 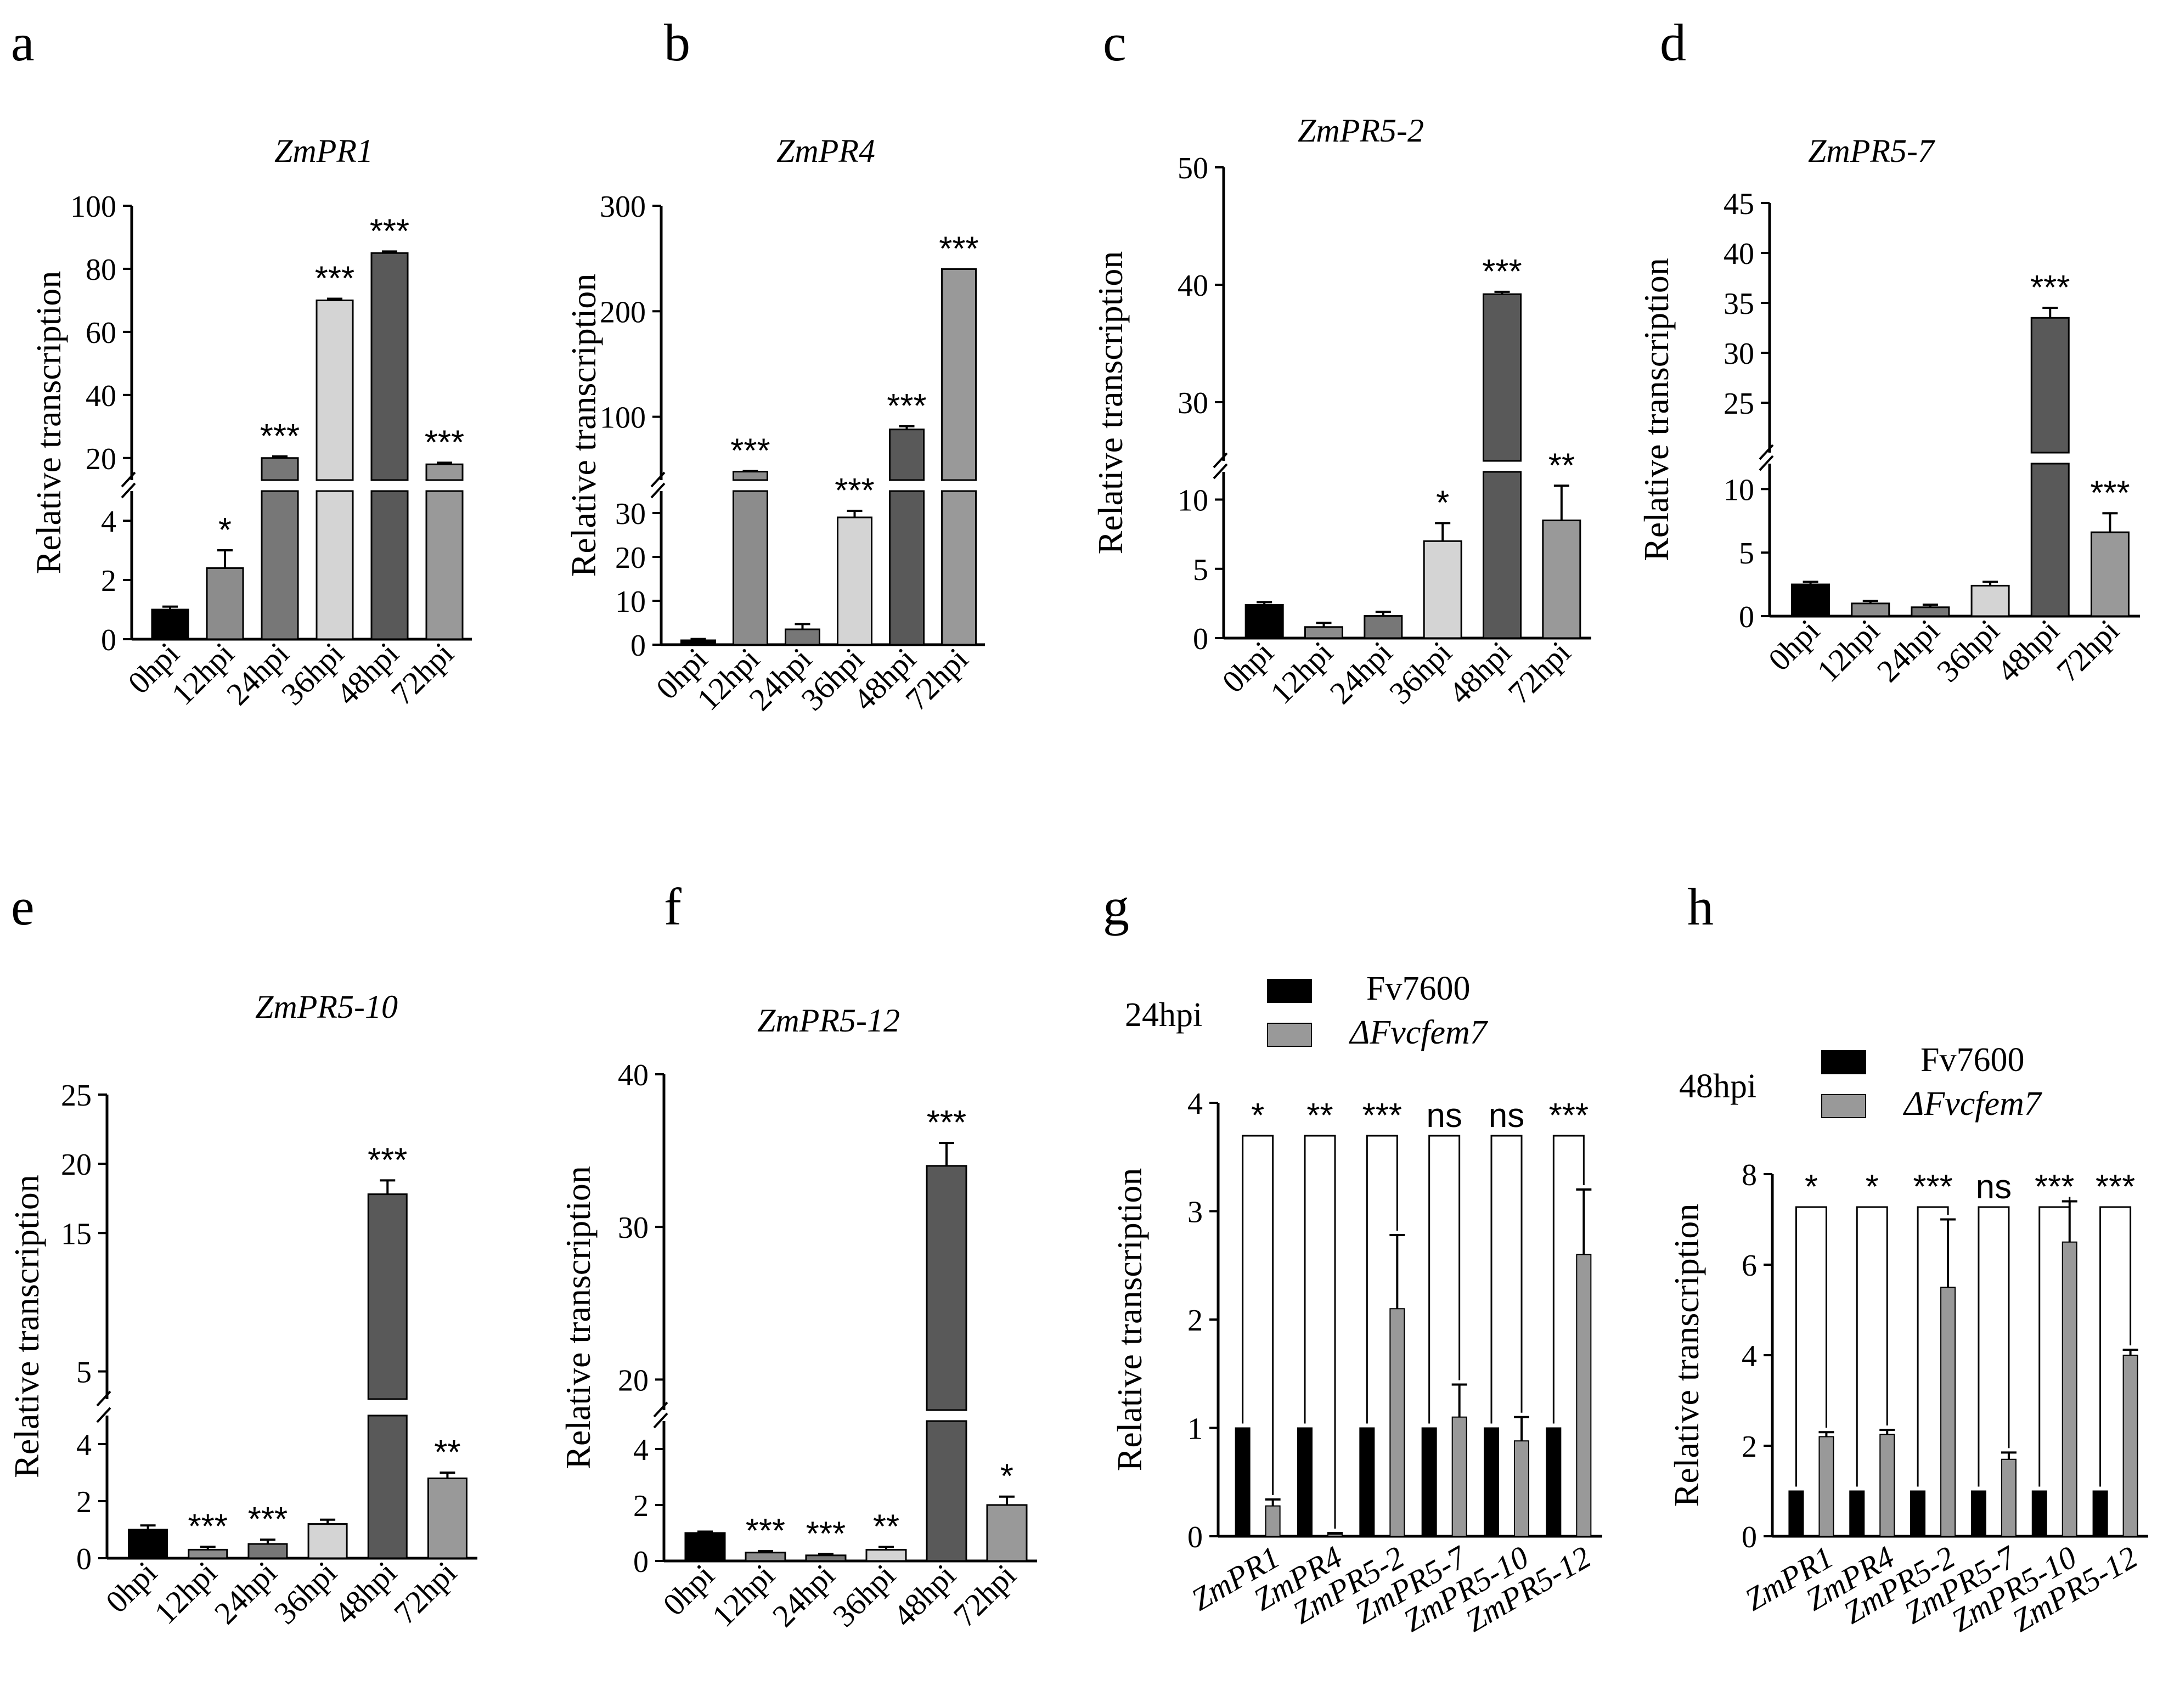 I want to click on y-tick-label: 8, so click(x=1749, y=1175).